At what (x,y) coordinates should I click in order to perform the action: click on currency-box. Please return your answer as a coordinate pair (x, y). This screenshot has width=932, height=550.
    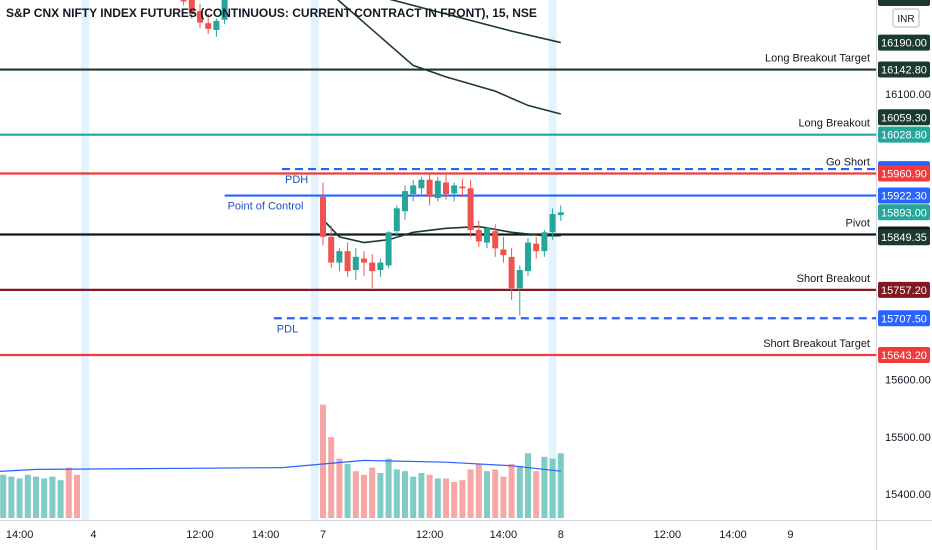
    Looking at the image, I should click on (906, 18).